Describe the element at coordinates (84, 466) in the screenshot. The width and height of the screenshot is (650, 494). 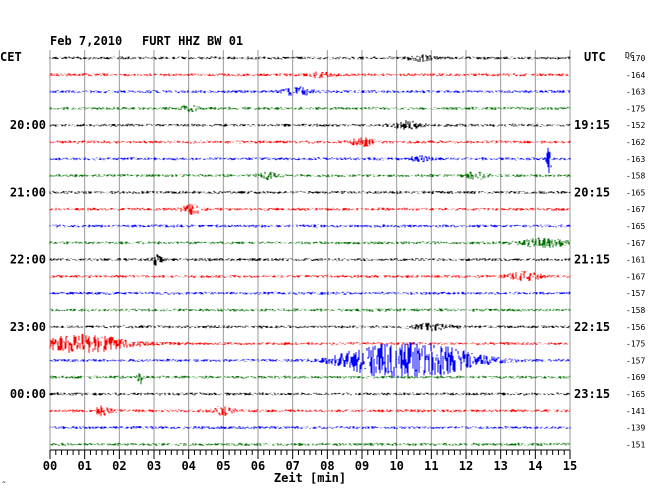
I see `x-tick-label: 01` at that location.